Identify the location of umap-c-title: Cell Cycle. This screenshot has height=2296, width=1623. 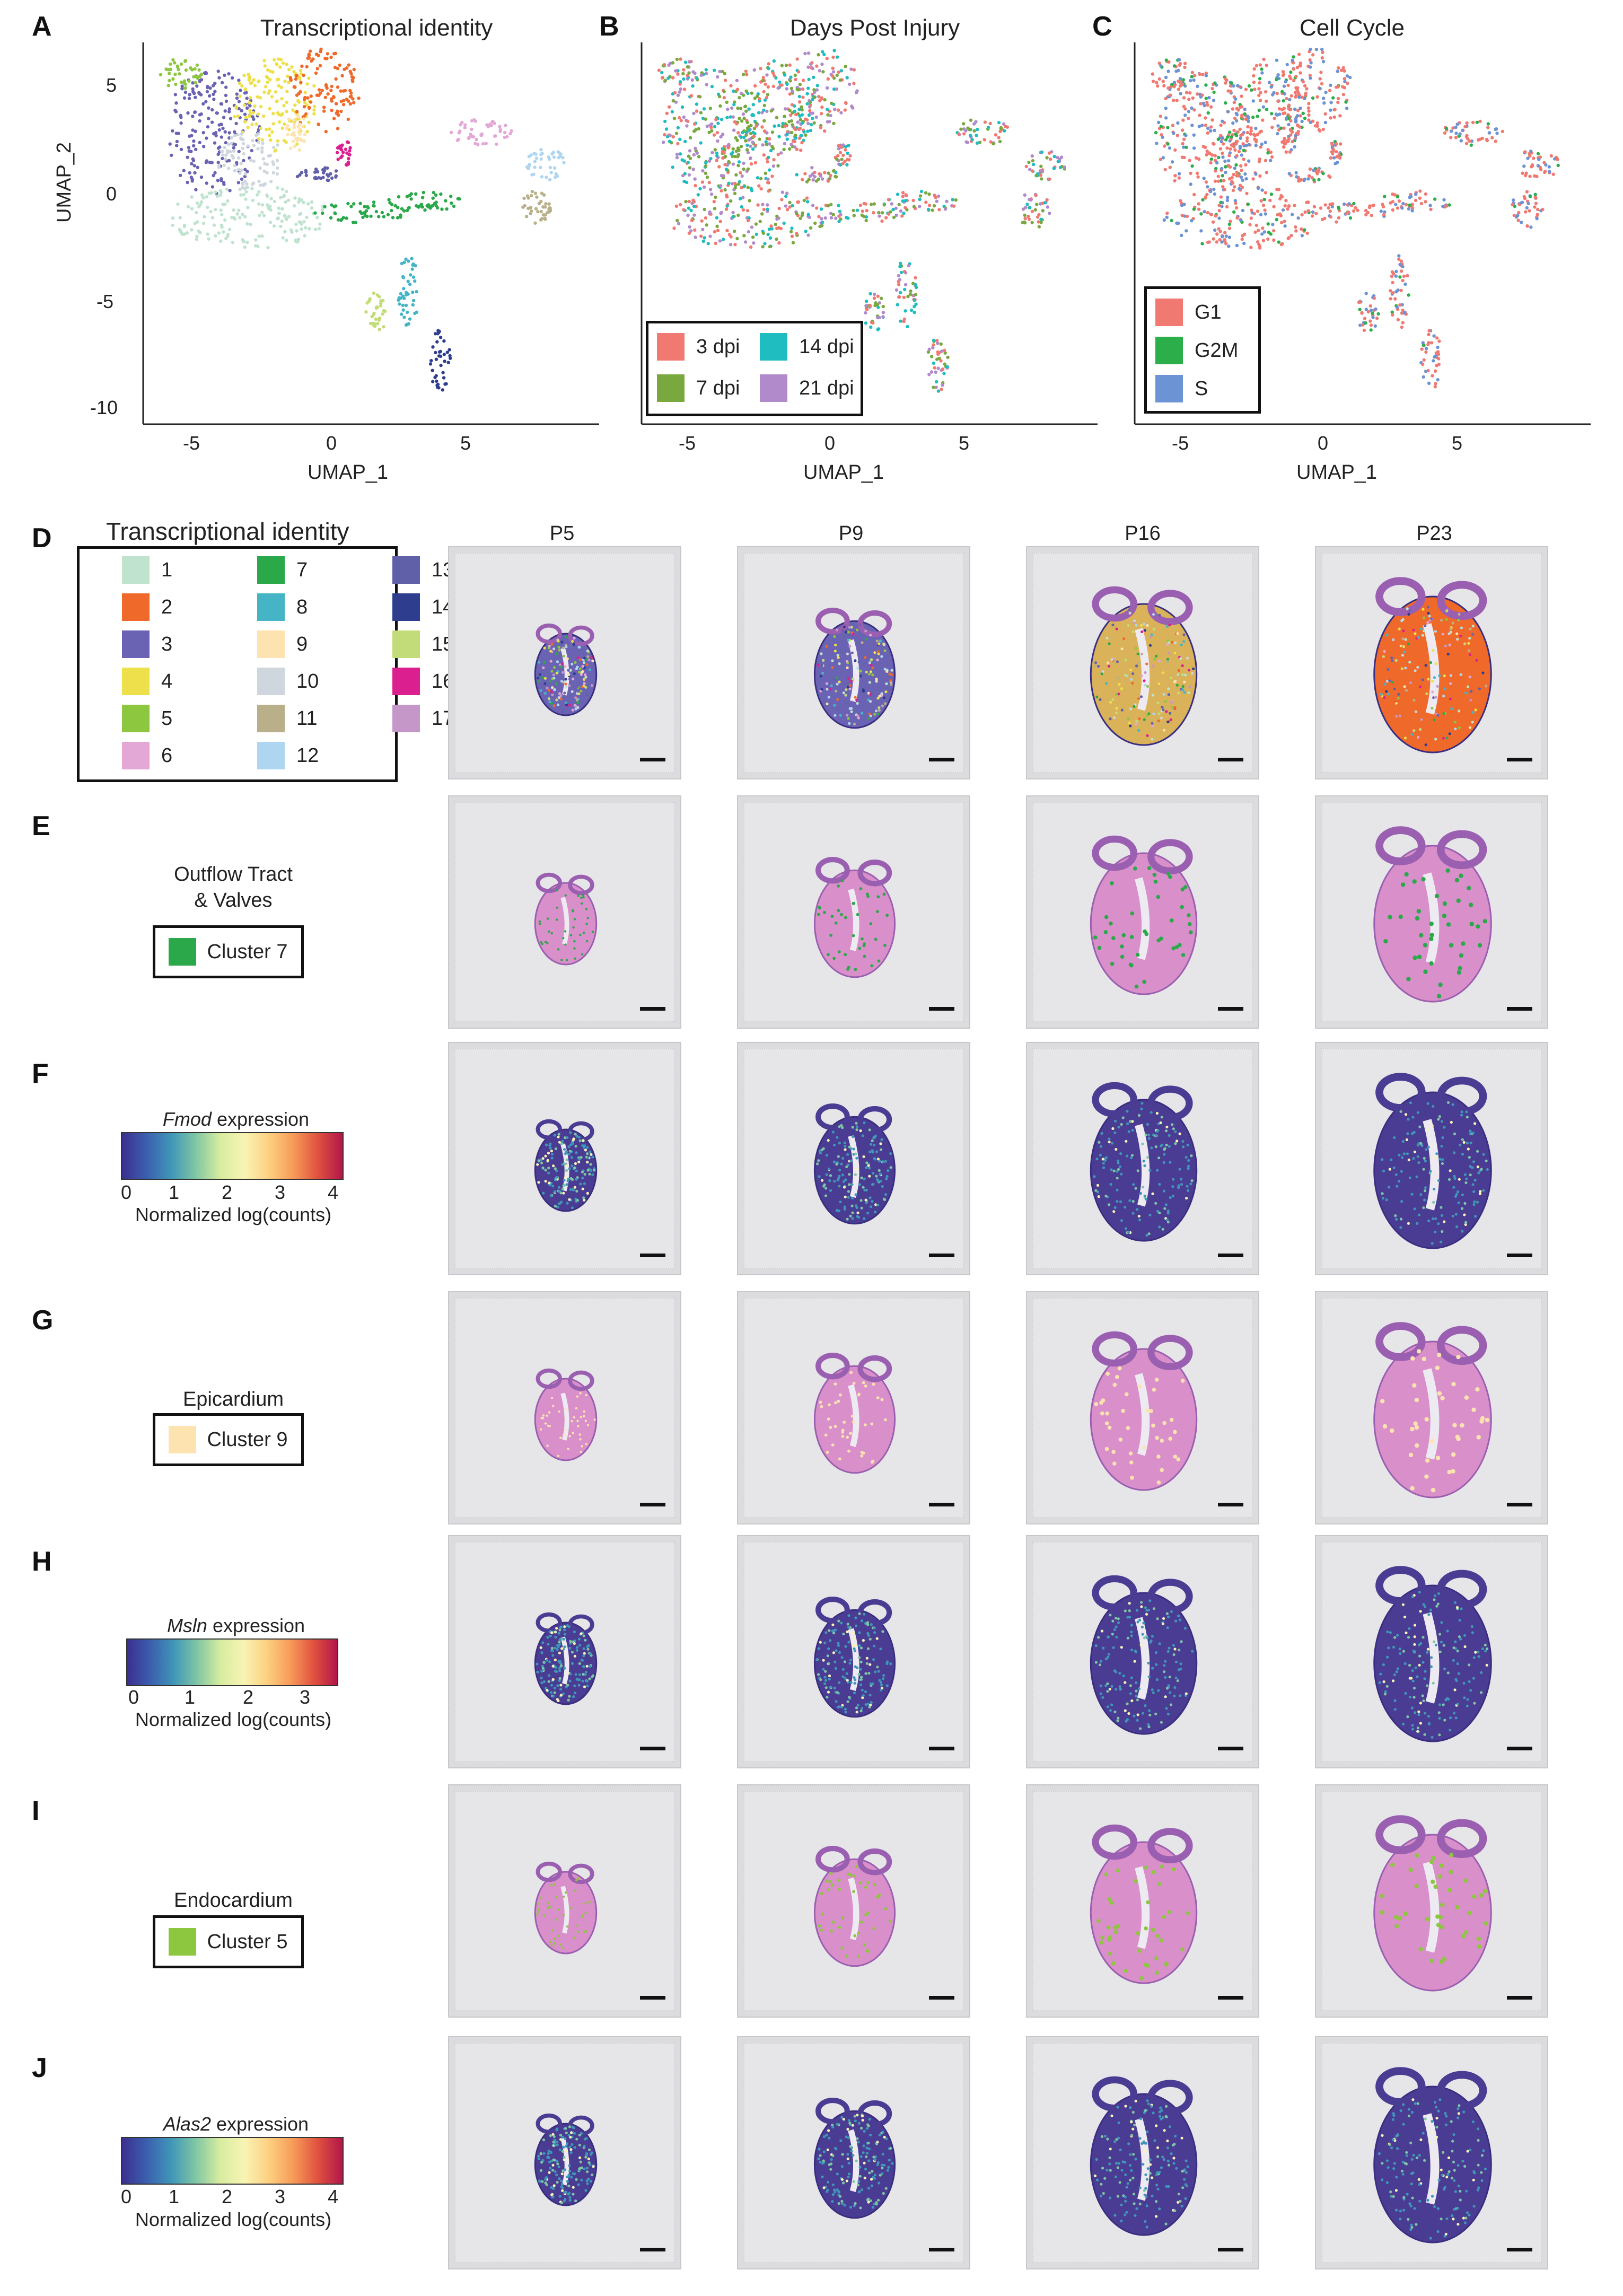
(1352, 28).